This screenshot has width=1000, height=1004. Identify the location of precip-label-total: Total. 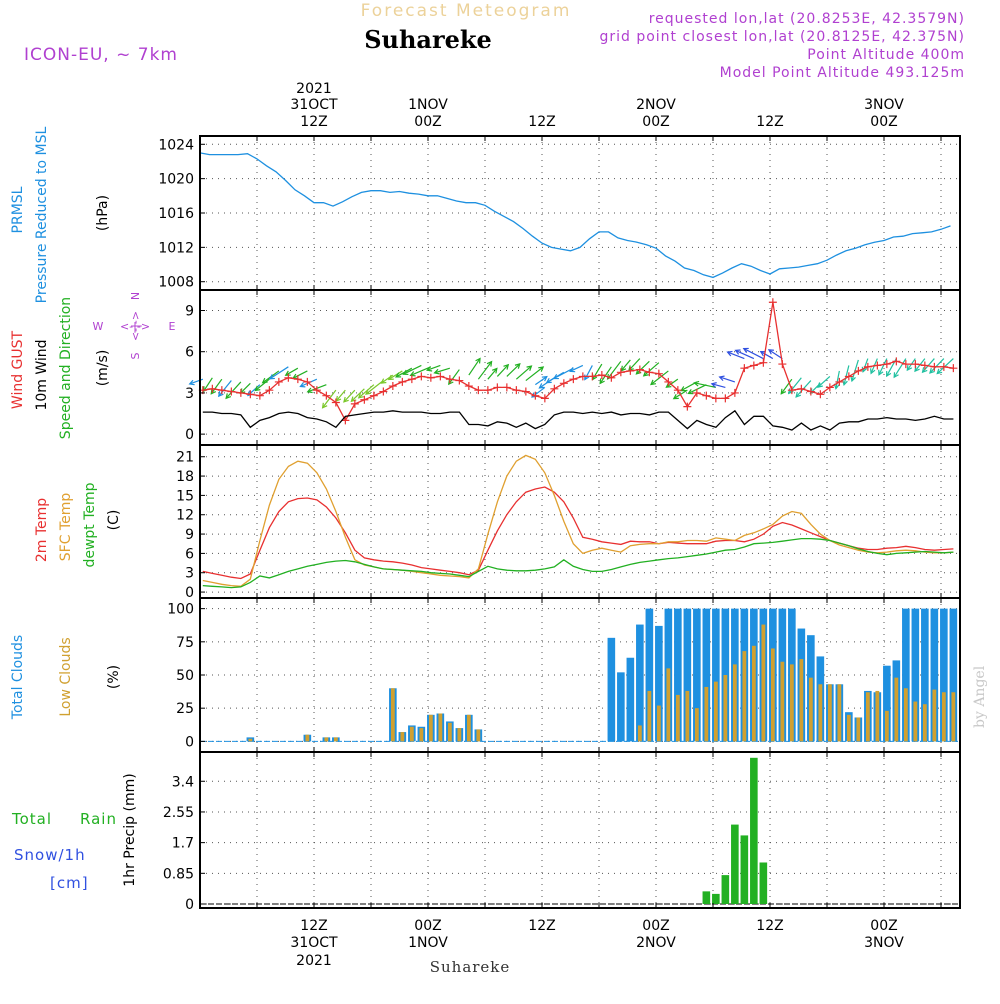
(31, 819).